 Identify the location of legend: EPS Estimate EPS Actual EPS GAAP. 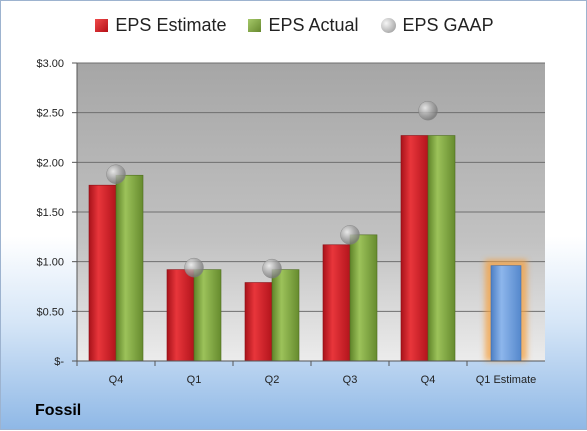
(294, 25).